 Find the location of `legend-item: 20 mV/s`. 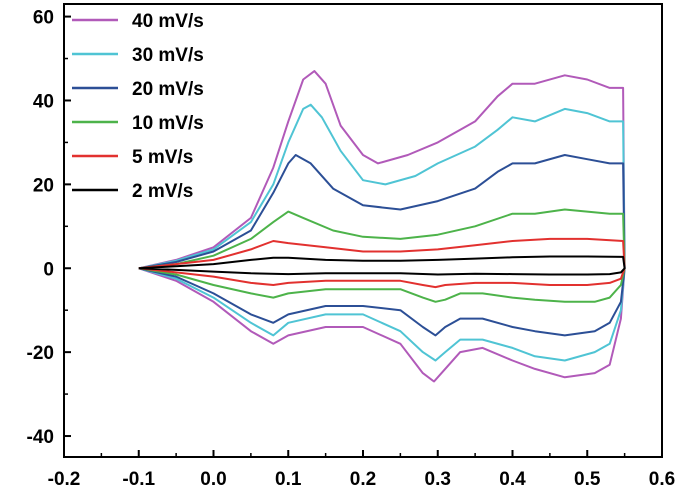

legend-item: 20 mV/s is located at coordinates (138, 89).